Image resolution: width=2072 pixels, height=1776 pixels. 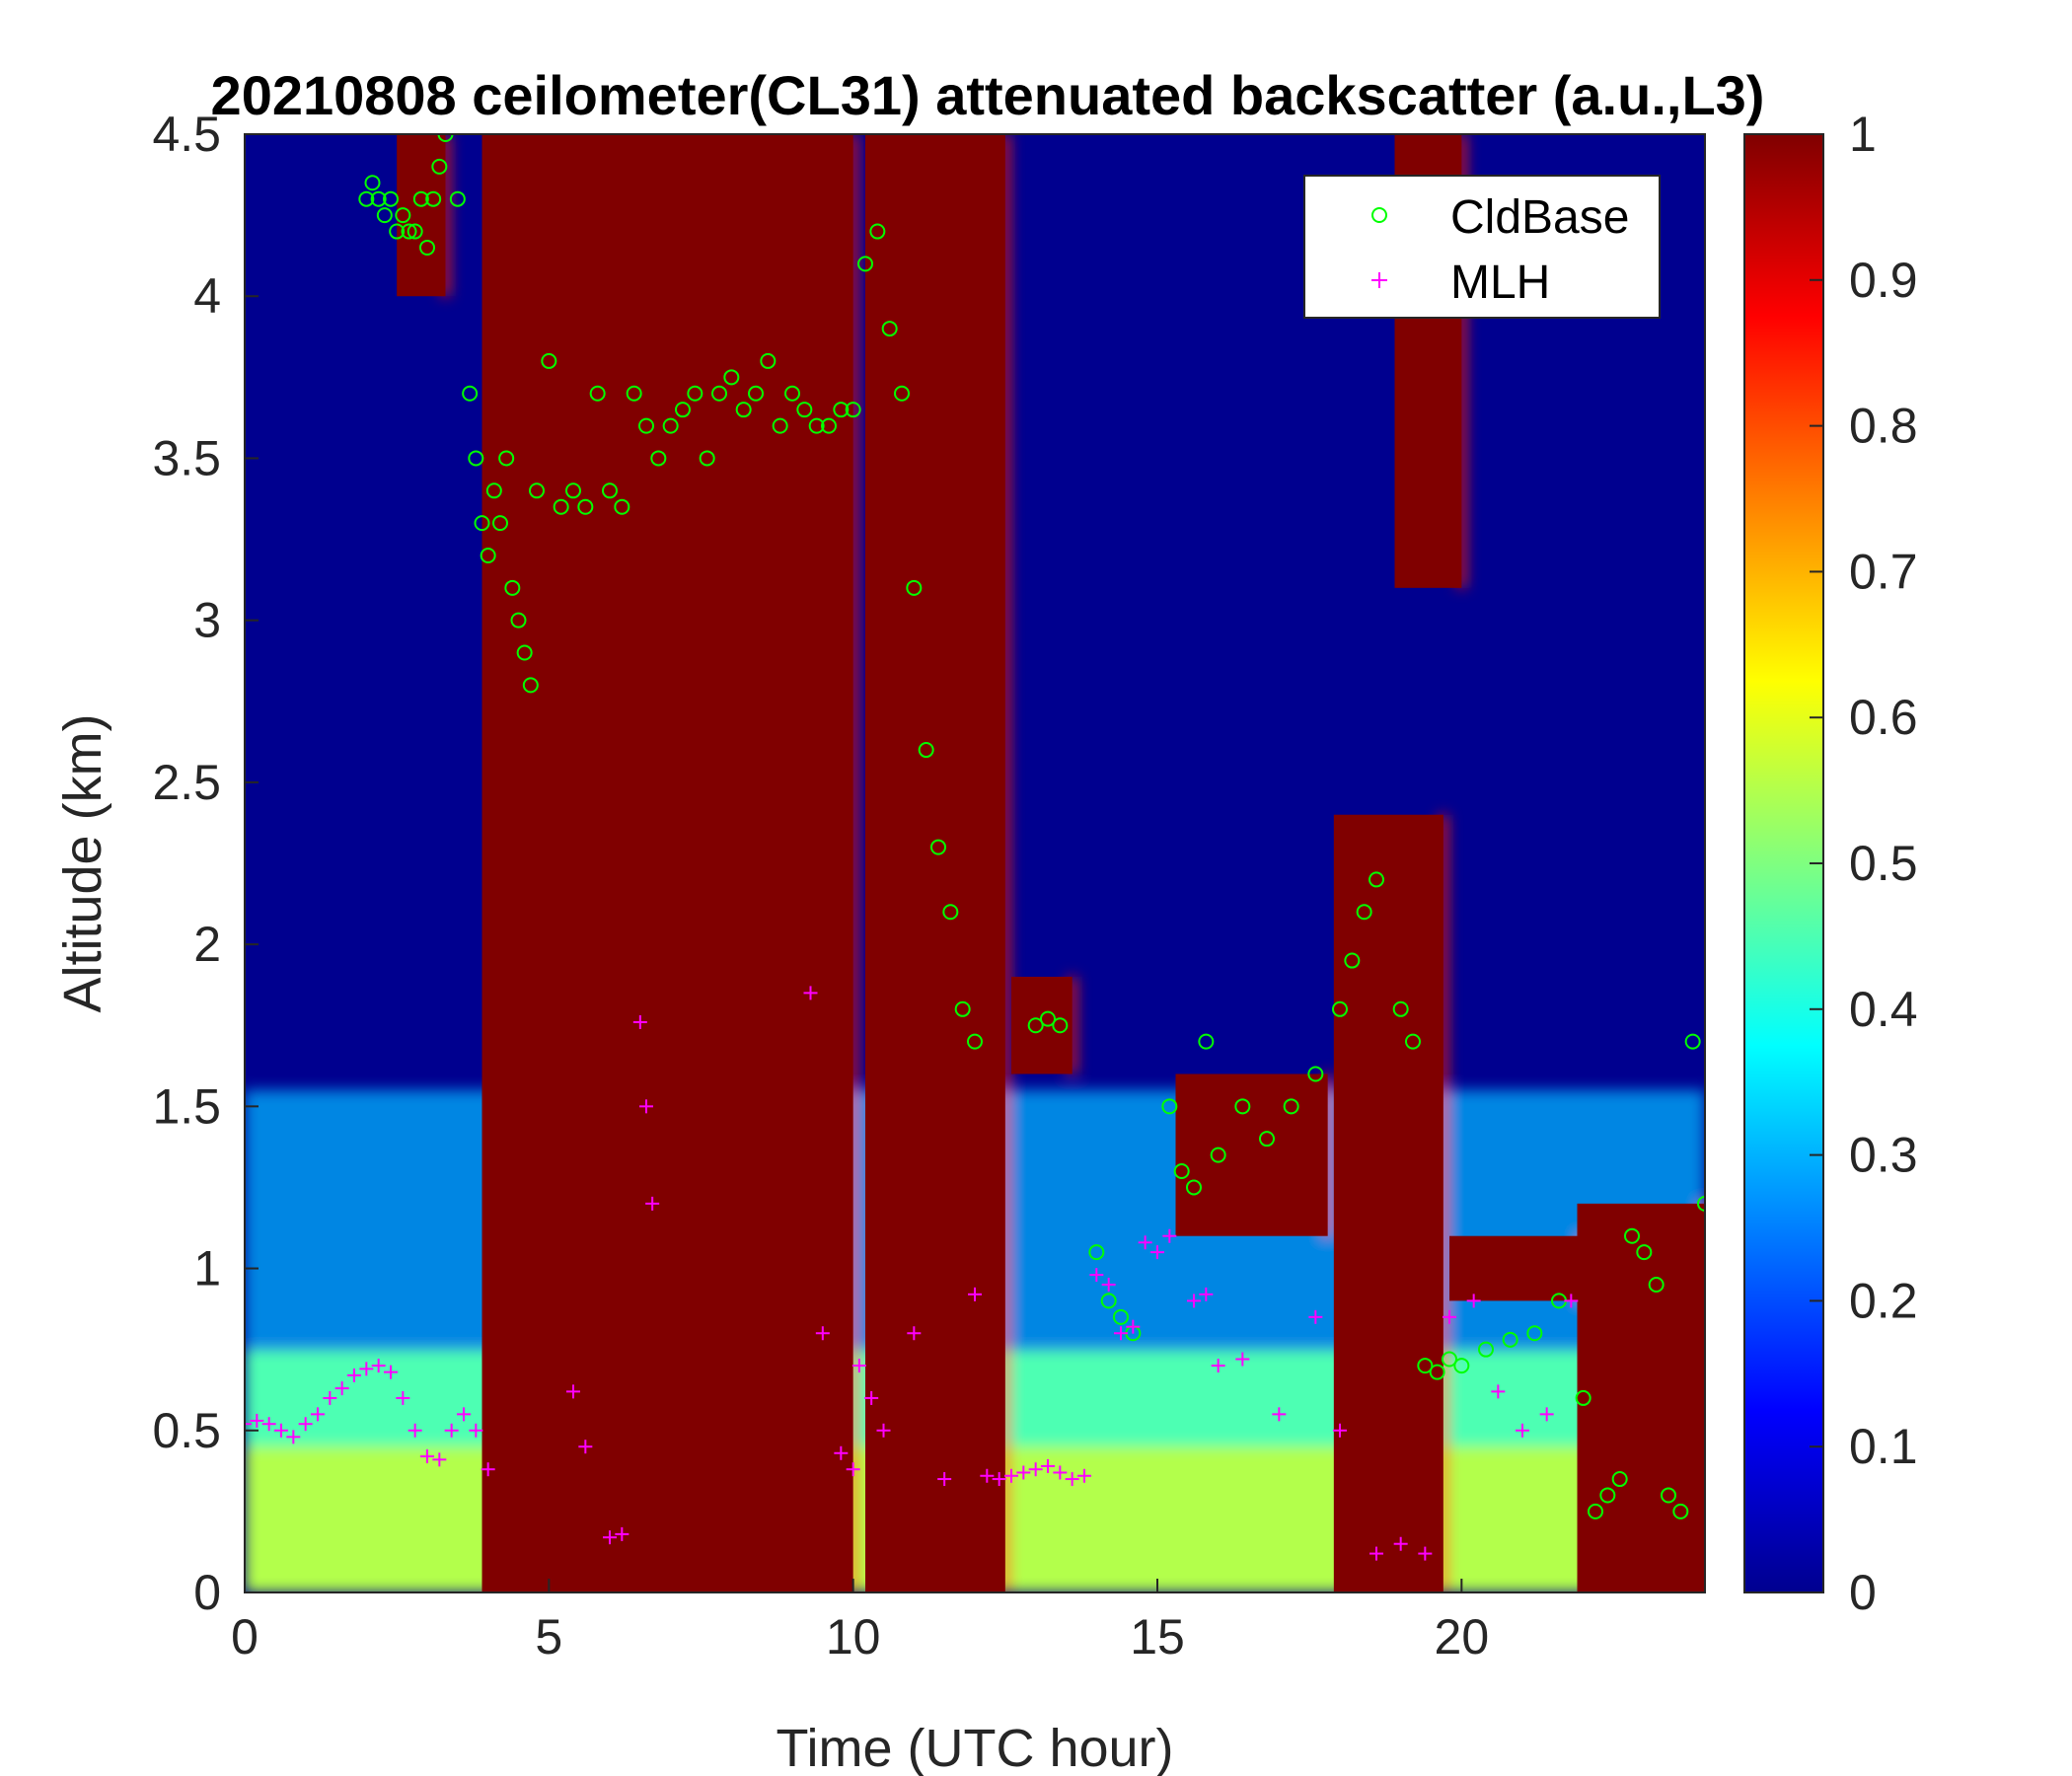 I want to click on legend-cldbase-label: CldBase, so click(x=1540, y=218).